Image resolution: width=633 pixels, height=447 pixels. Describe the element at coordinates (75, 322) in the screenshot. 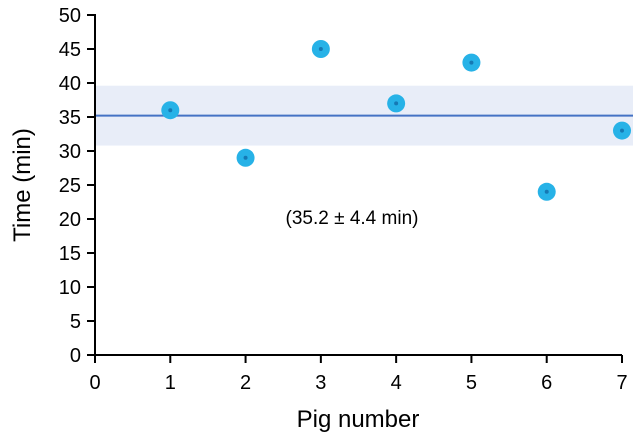

I see `y-tick-label: 5` at that location.